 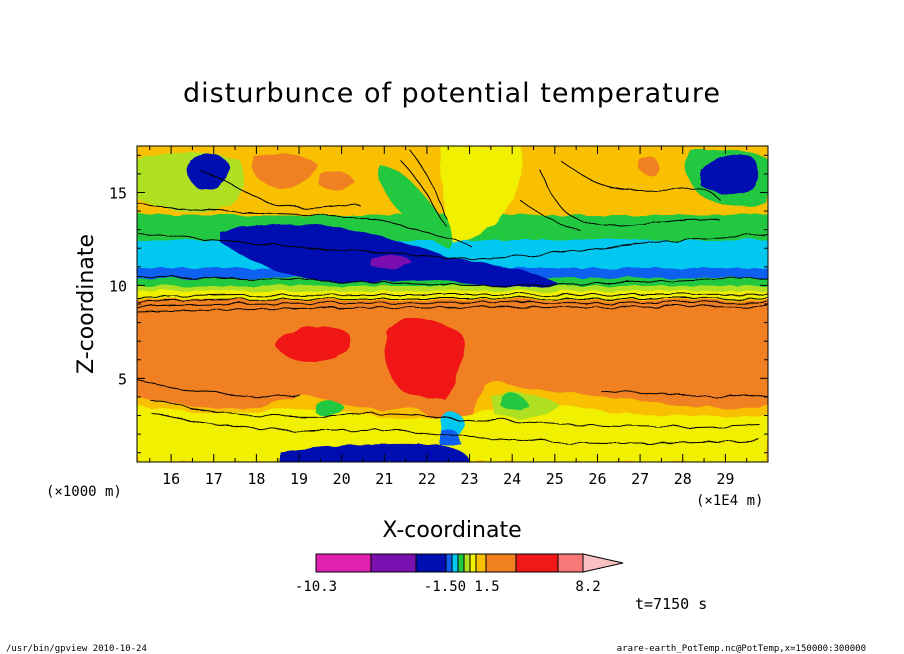 I want to click on chart-title: disturbunce of potential temperature, so click(x=452, y=93).